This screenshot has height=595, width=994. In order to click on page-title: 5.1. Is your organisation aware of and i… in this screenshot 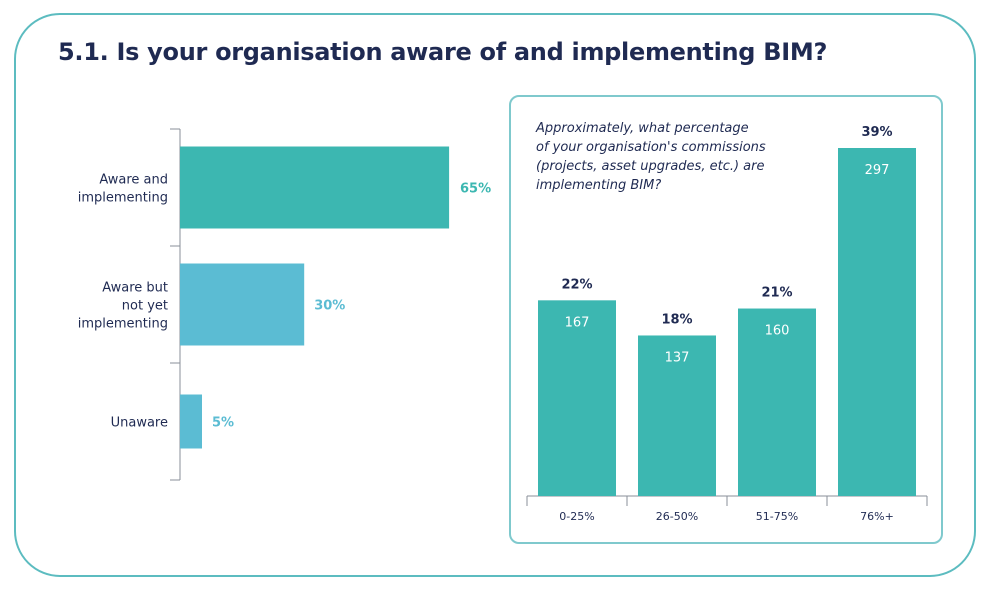, I will do `click(443, 52)`.